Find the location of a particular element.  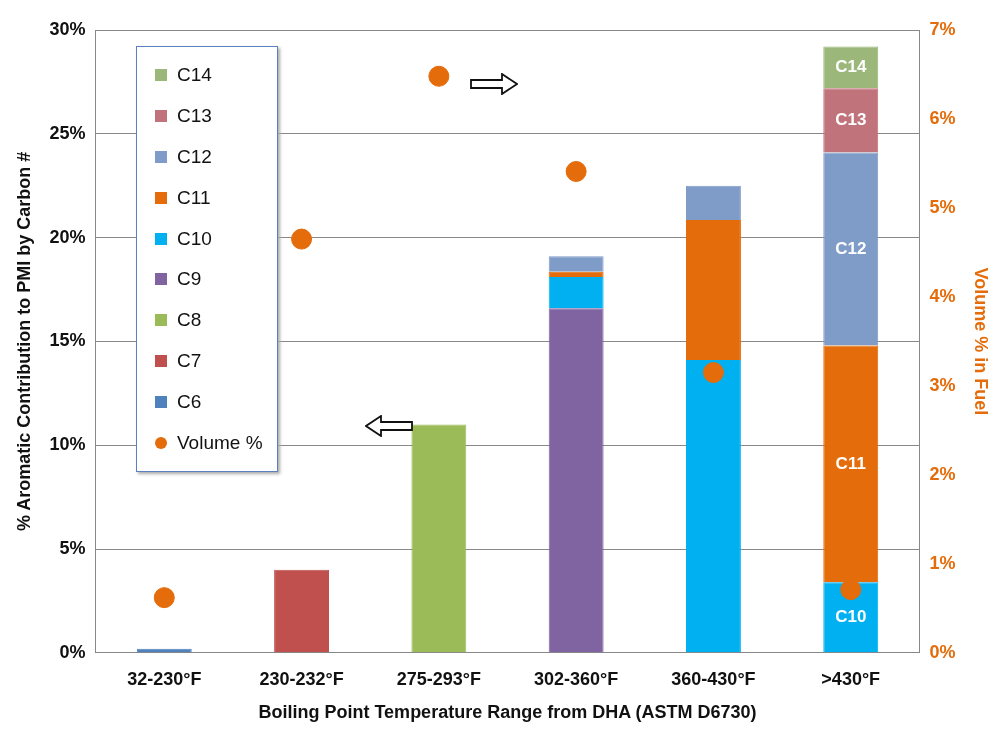

data-label: C13 is located at coordinates (851, 119).